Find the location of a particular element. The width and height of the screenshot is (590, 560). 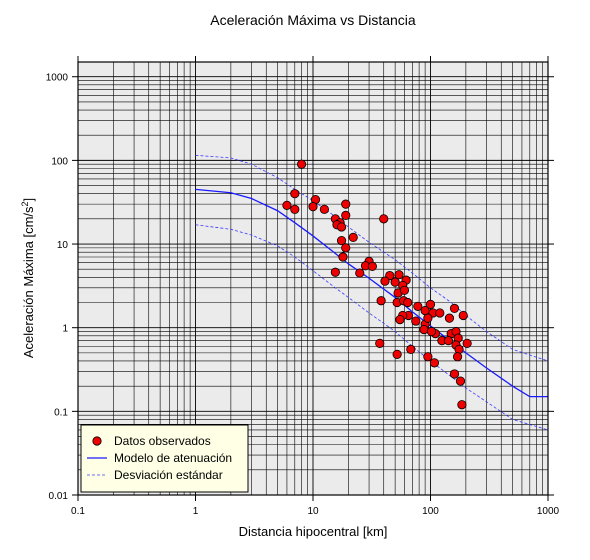

x-axis-label: Distancia hipocentral [km] is located at coordinates (313, 531).